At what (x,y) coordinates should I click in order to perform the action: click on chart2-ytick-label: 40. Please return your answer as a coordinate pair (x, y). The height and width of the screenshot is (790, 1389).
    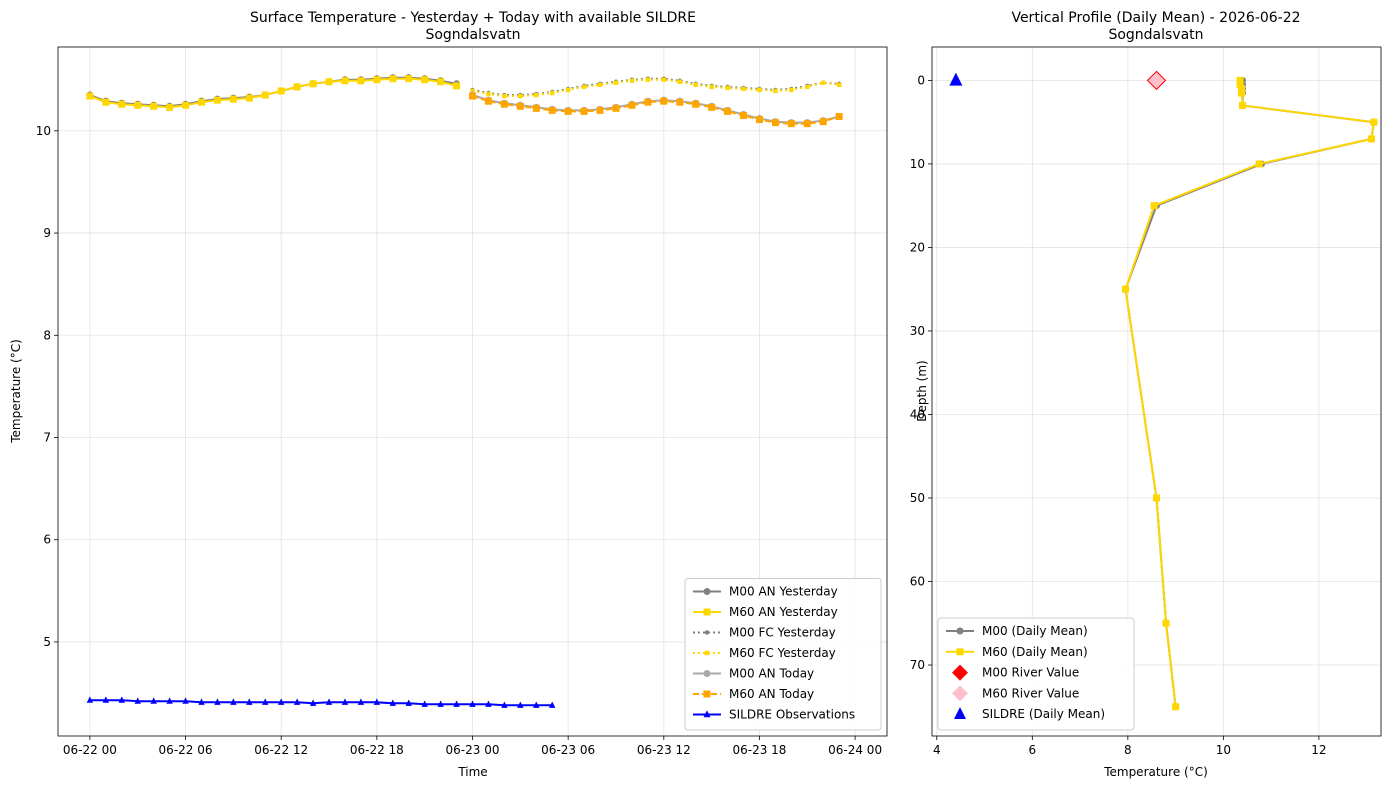
    Looking at the image, I should click on (917, 414).